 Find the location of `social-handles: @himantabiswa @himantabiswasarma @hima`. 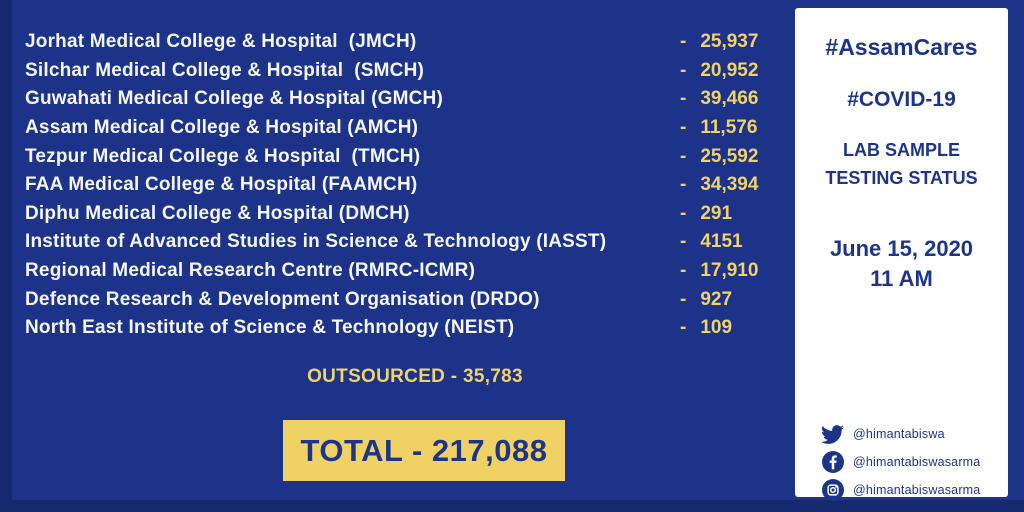

social-handles: @himantabiswa @himantabiswasarma @hima is located at coordinates (911, 462).